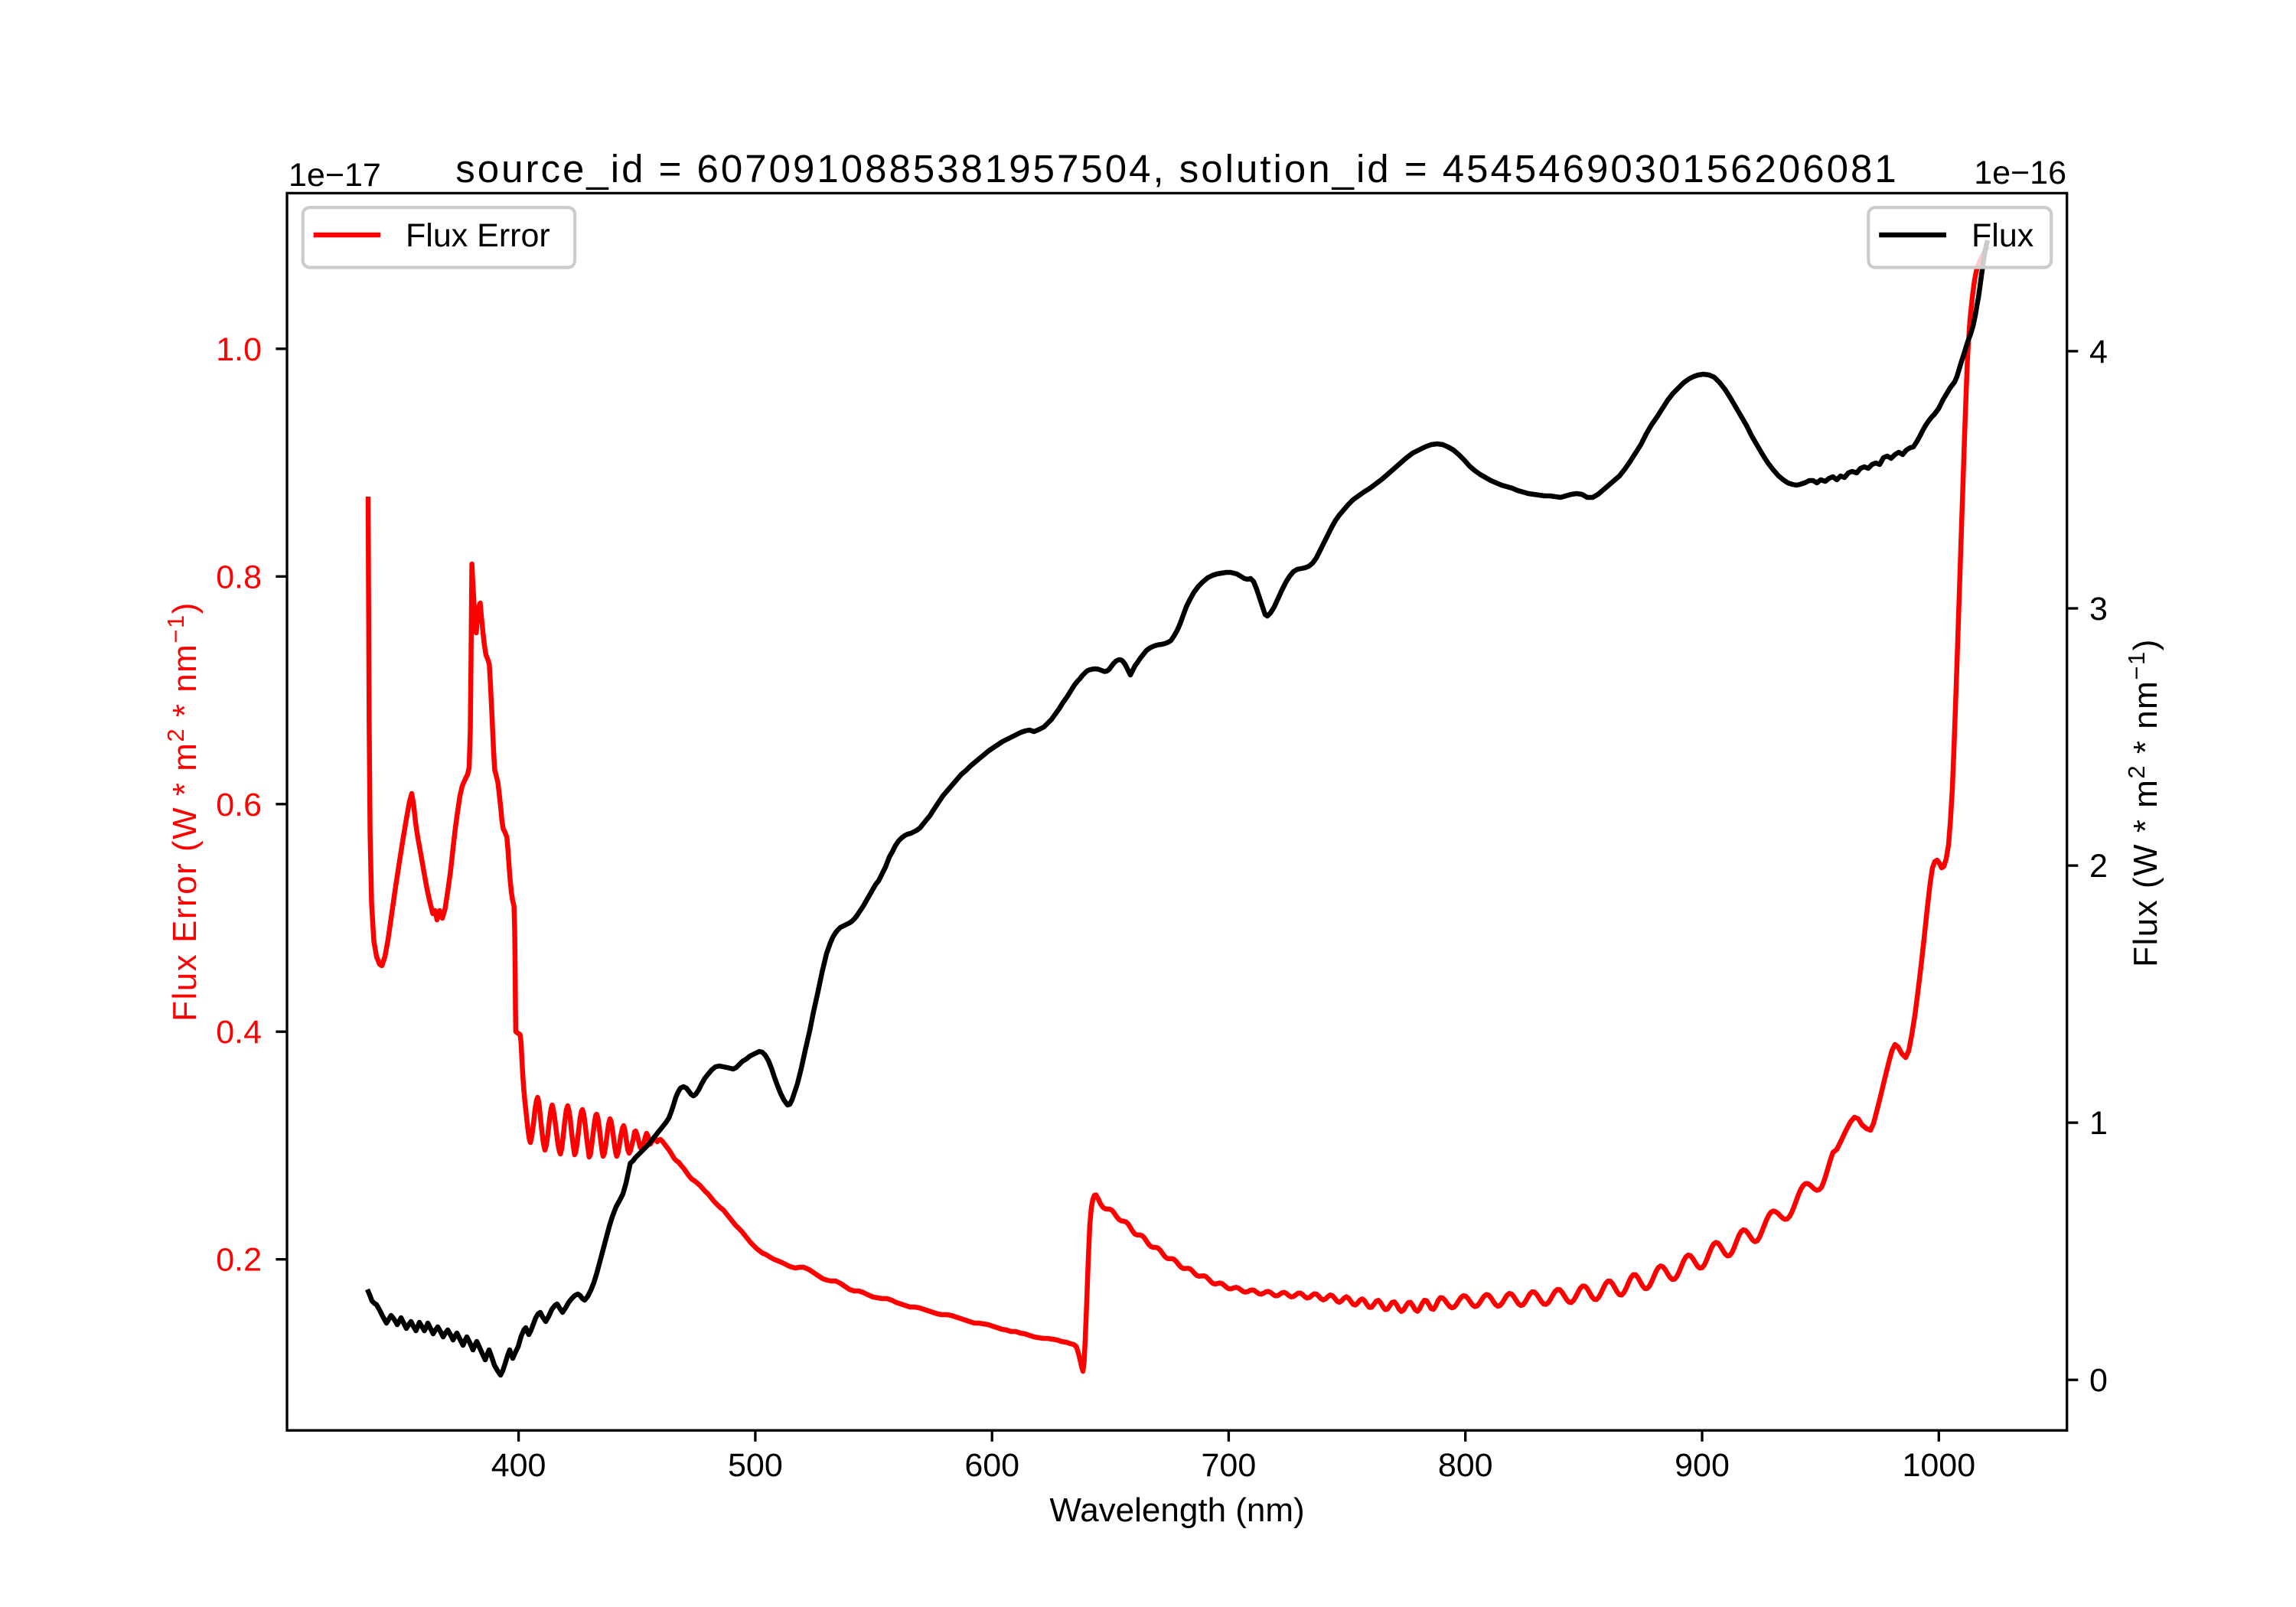 The height and width of the screenshot is (1607, 2296). What do you see at coordinates (2098, 1123) in the screenshot?
I see `svg-text: 1` at bounding box center [2098, 1123].